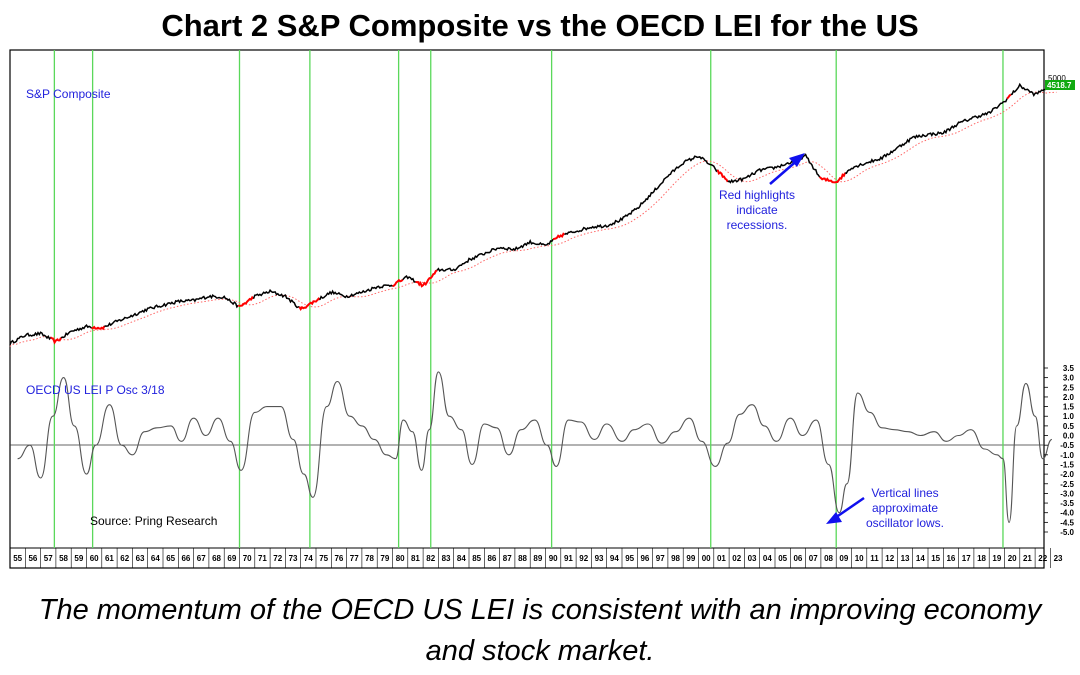  Describe the element at coordinates (1058, 558) in the screenshot. I see `year-label-68: 23` at that location.